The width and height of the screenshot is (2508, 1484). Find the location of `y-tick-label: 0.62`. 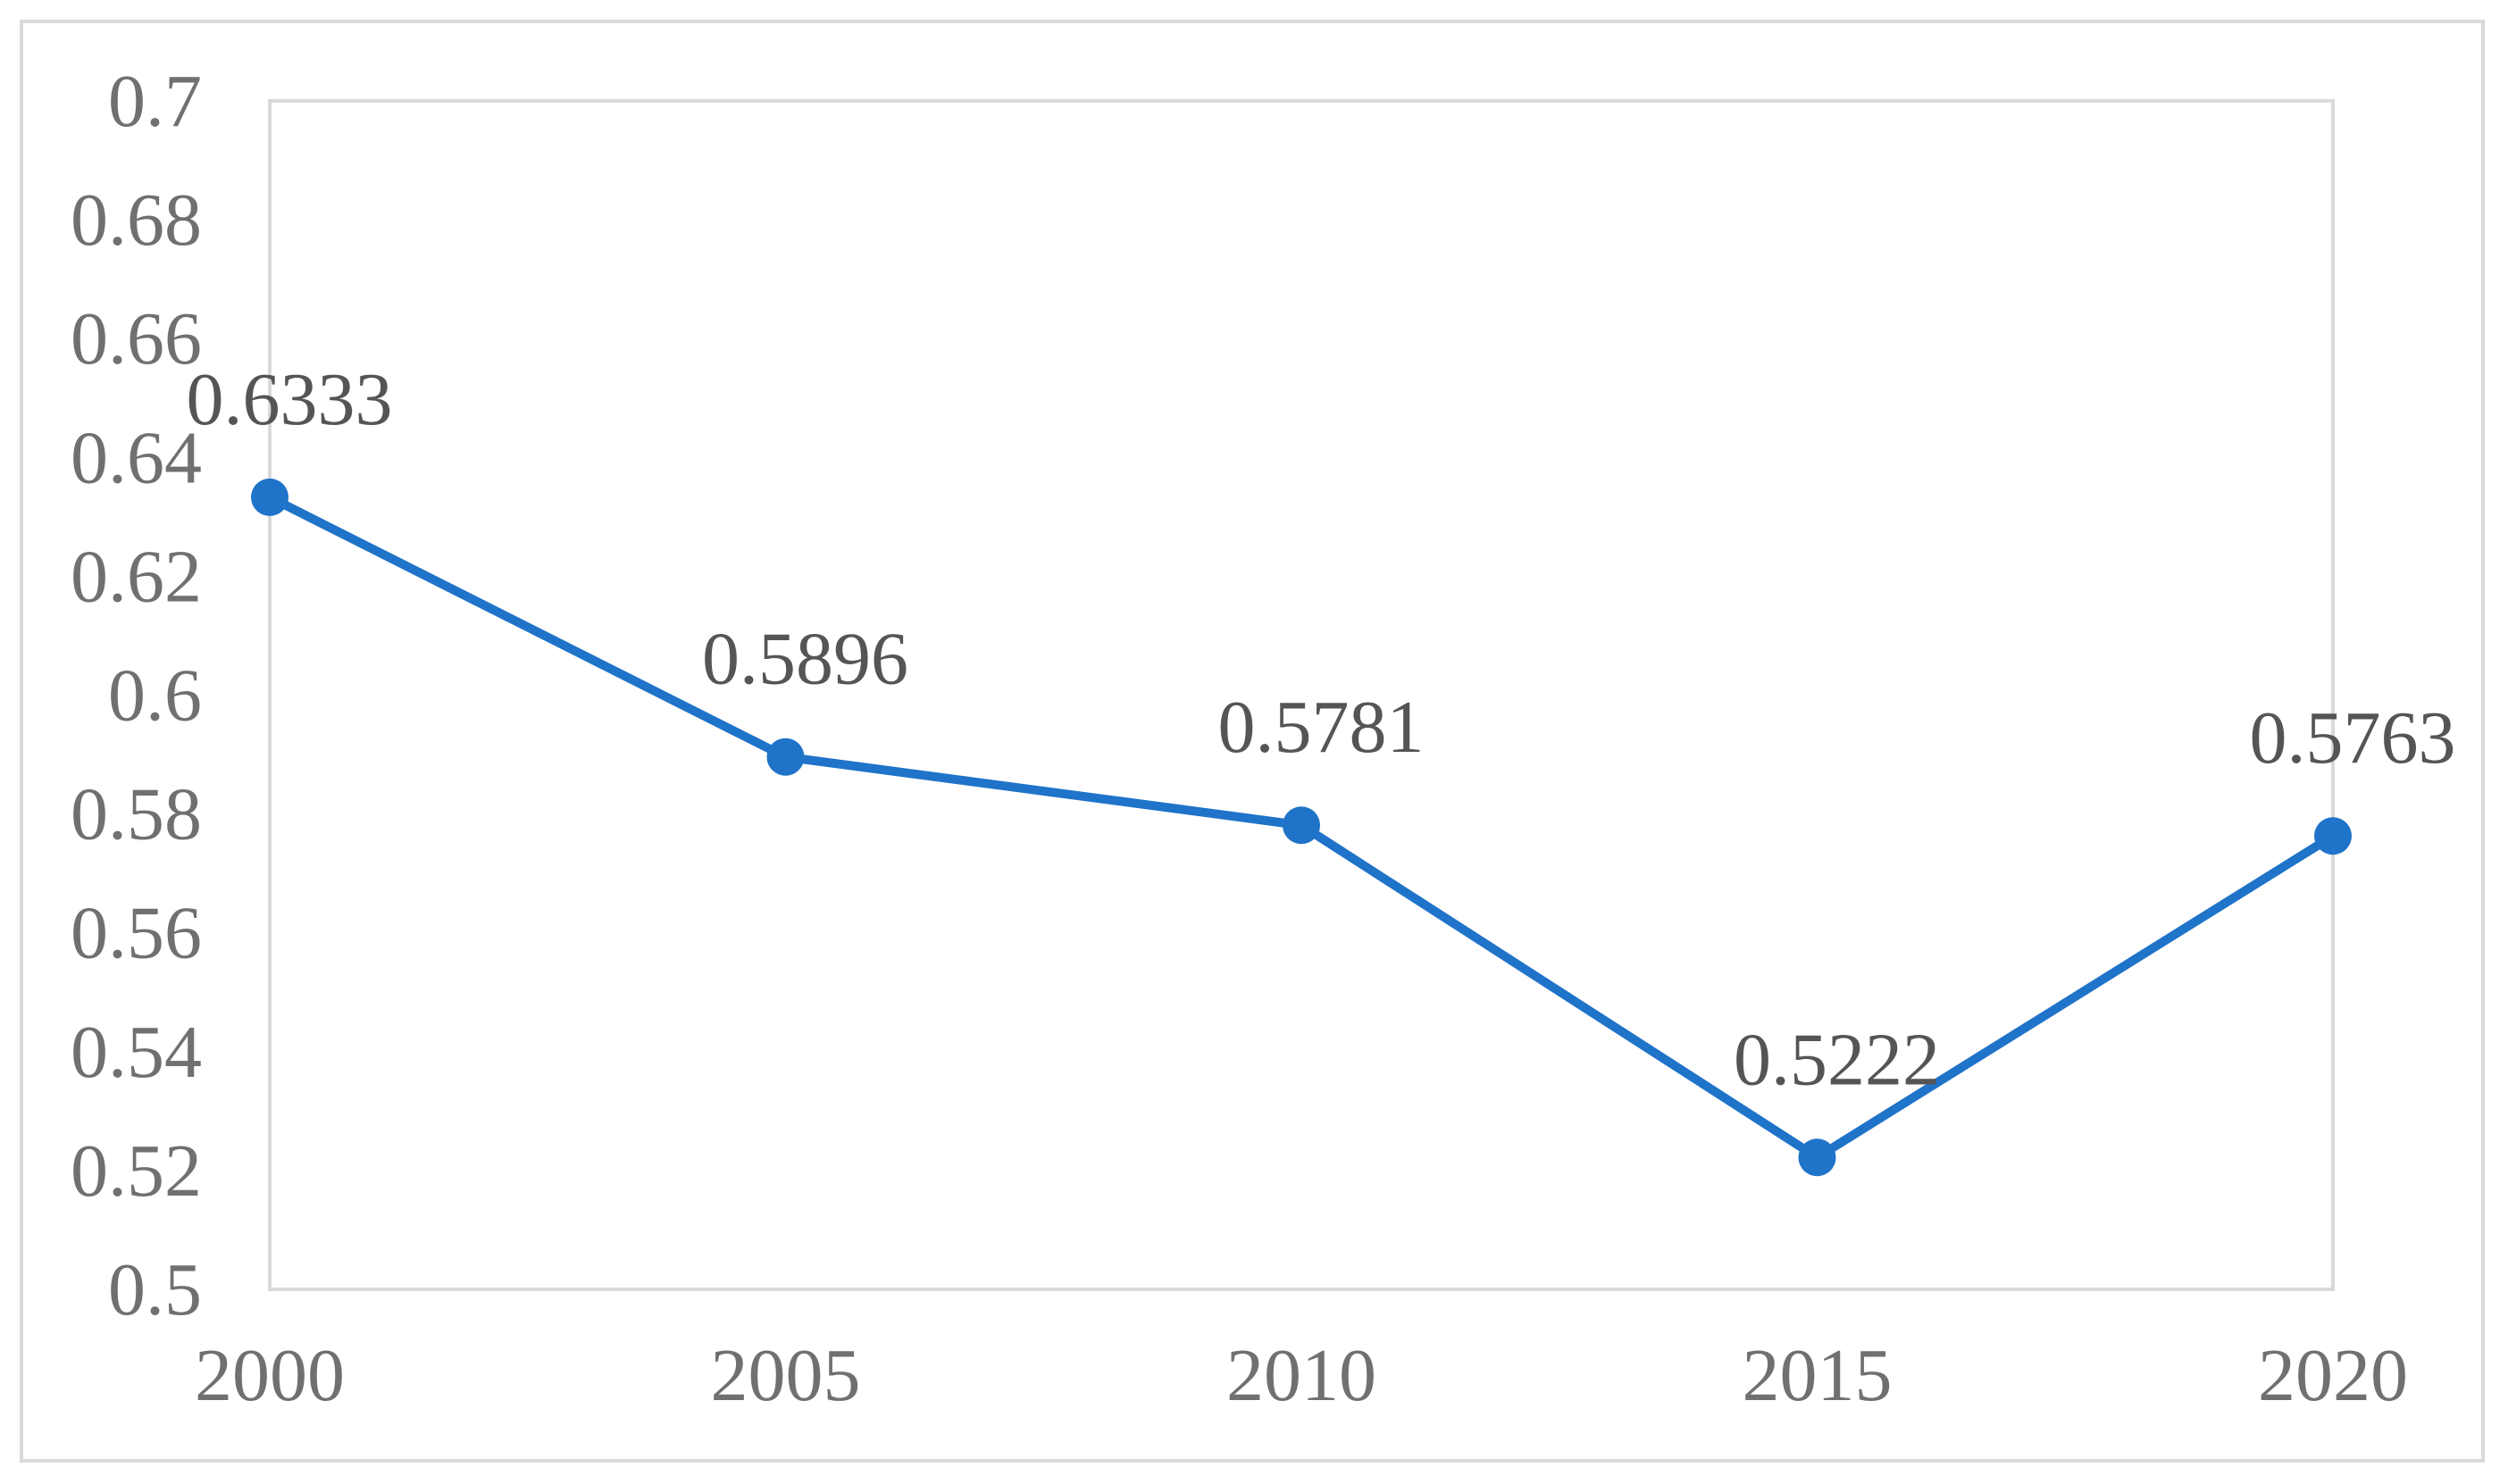

y-tick-label: 0.62 is located at coordinates (137, 576).